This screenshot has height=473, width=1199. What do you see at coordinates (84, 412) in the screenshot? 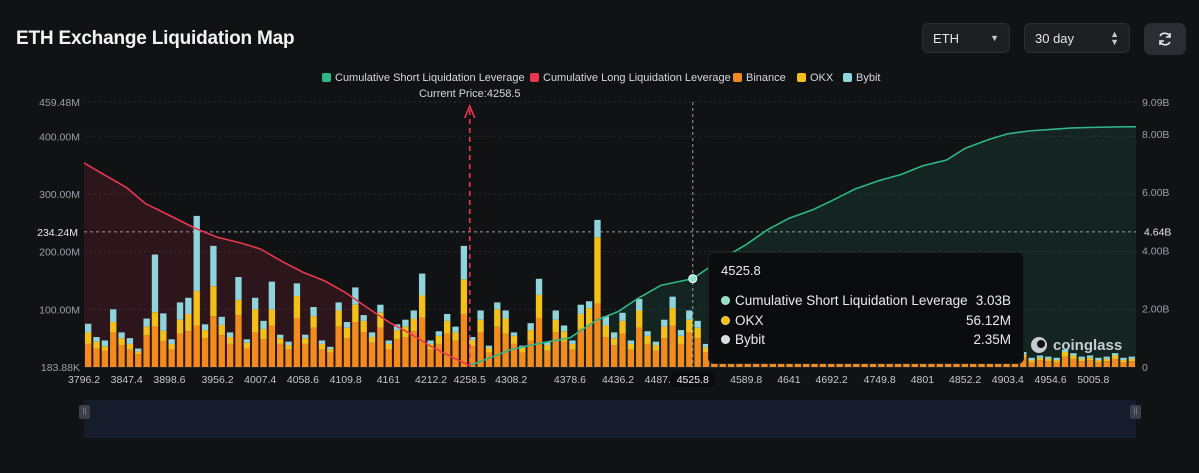
I see `zoom-slider-left-handle: ||` at bounding box center [84, 412].